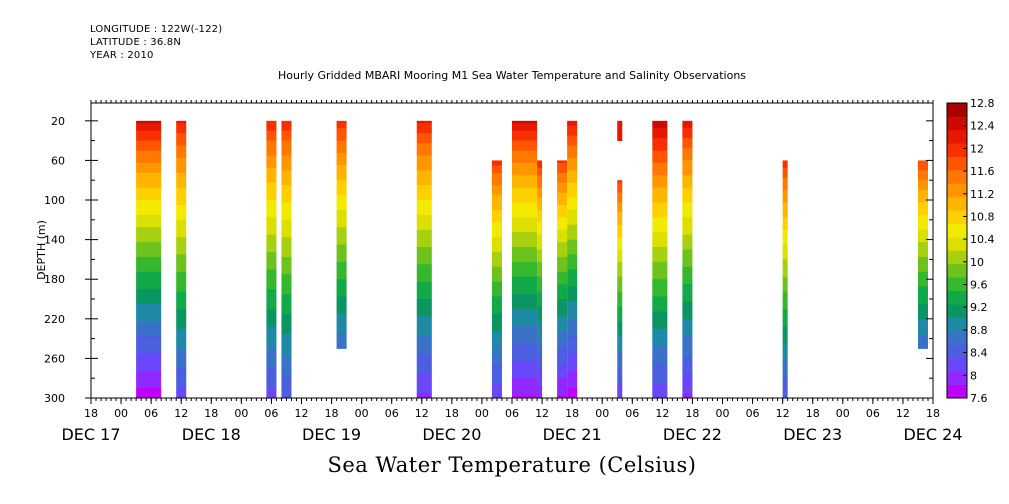  Describe the element at coordinates (181, 259) in the screenshot. I see `temperature-column` at that location.